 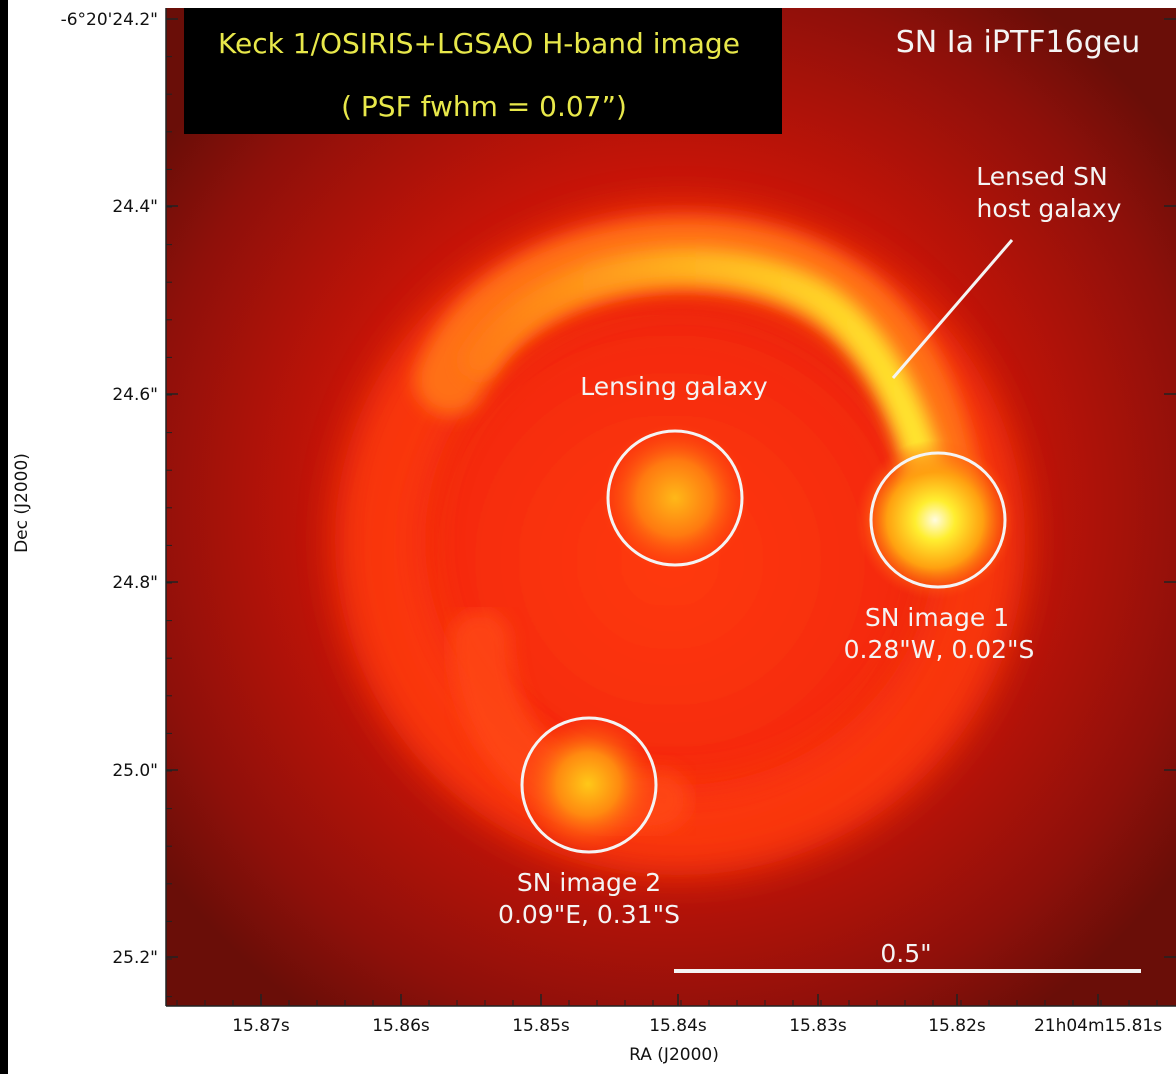 I want to click on lensing-galaxy-label: Lensing galaxy, so click(x=674, y=386).